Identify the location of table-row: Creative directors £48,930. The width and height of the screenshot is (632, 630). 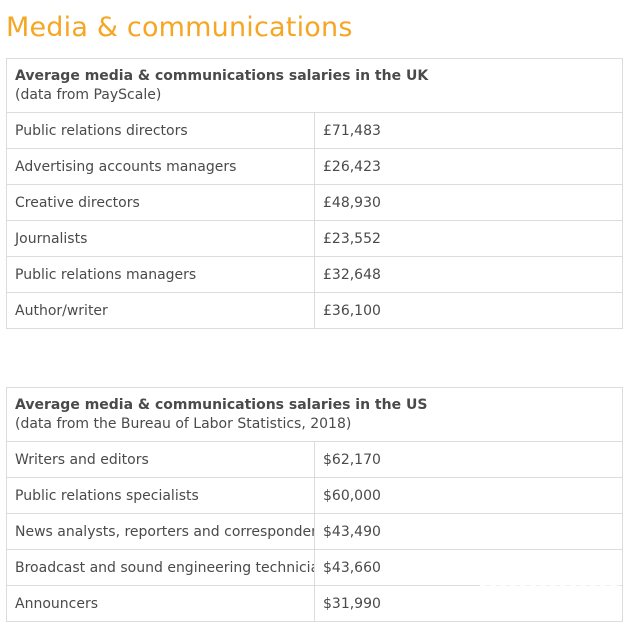
(314, 202).